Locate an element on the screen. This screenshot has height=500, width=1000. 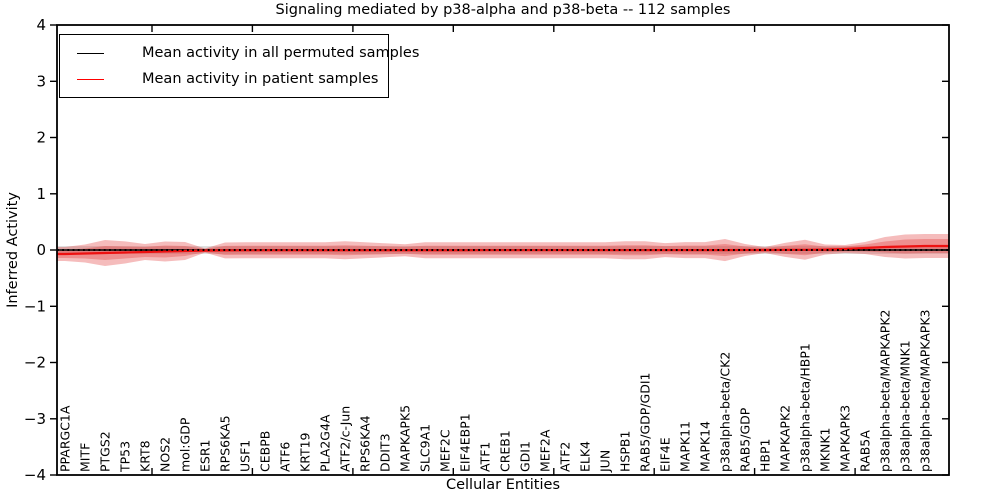
x-axis-label: Cellular Entities is located at coordinates (503, 485).